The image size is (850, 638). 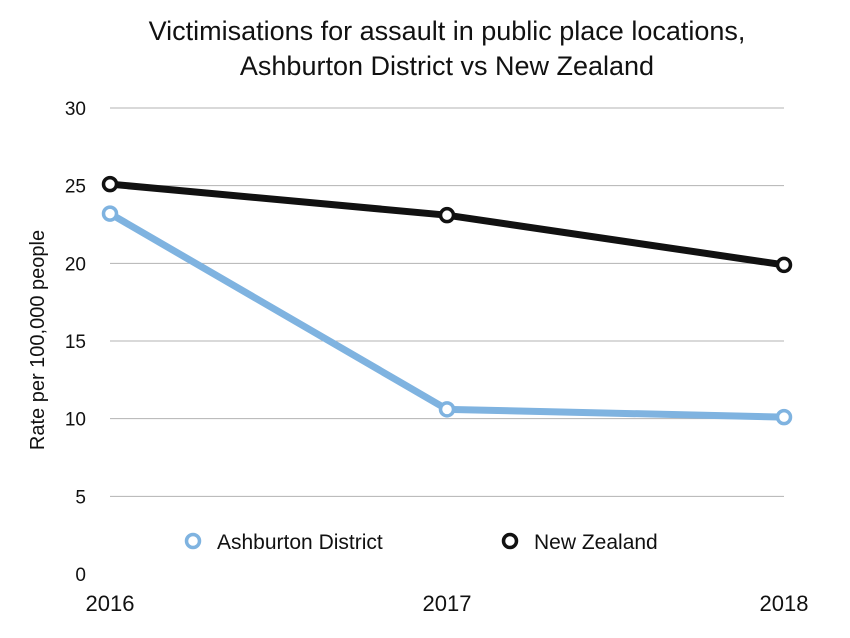 I want to click on x-tick-label: 2018, so click(x=784, y=603).